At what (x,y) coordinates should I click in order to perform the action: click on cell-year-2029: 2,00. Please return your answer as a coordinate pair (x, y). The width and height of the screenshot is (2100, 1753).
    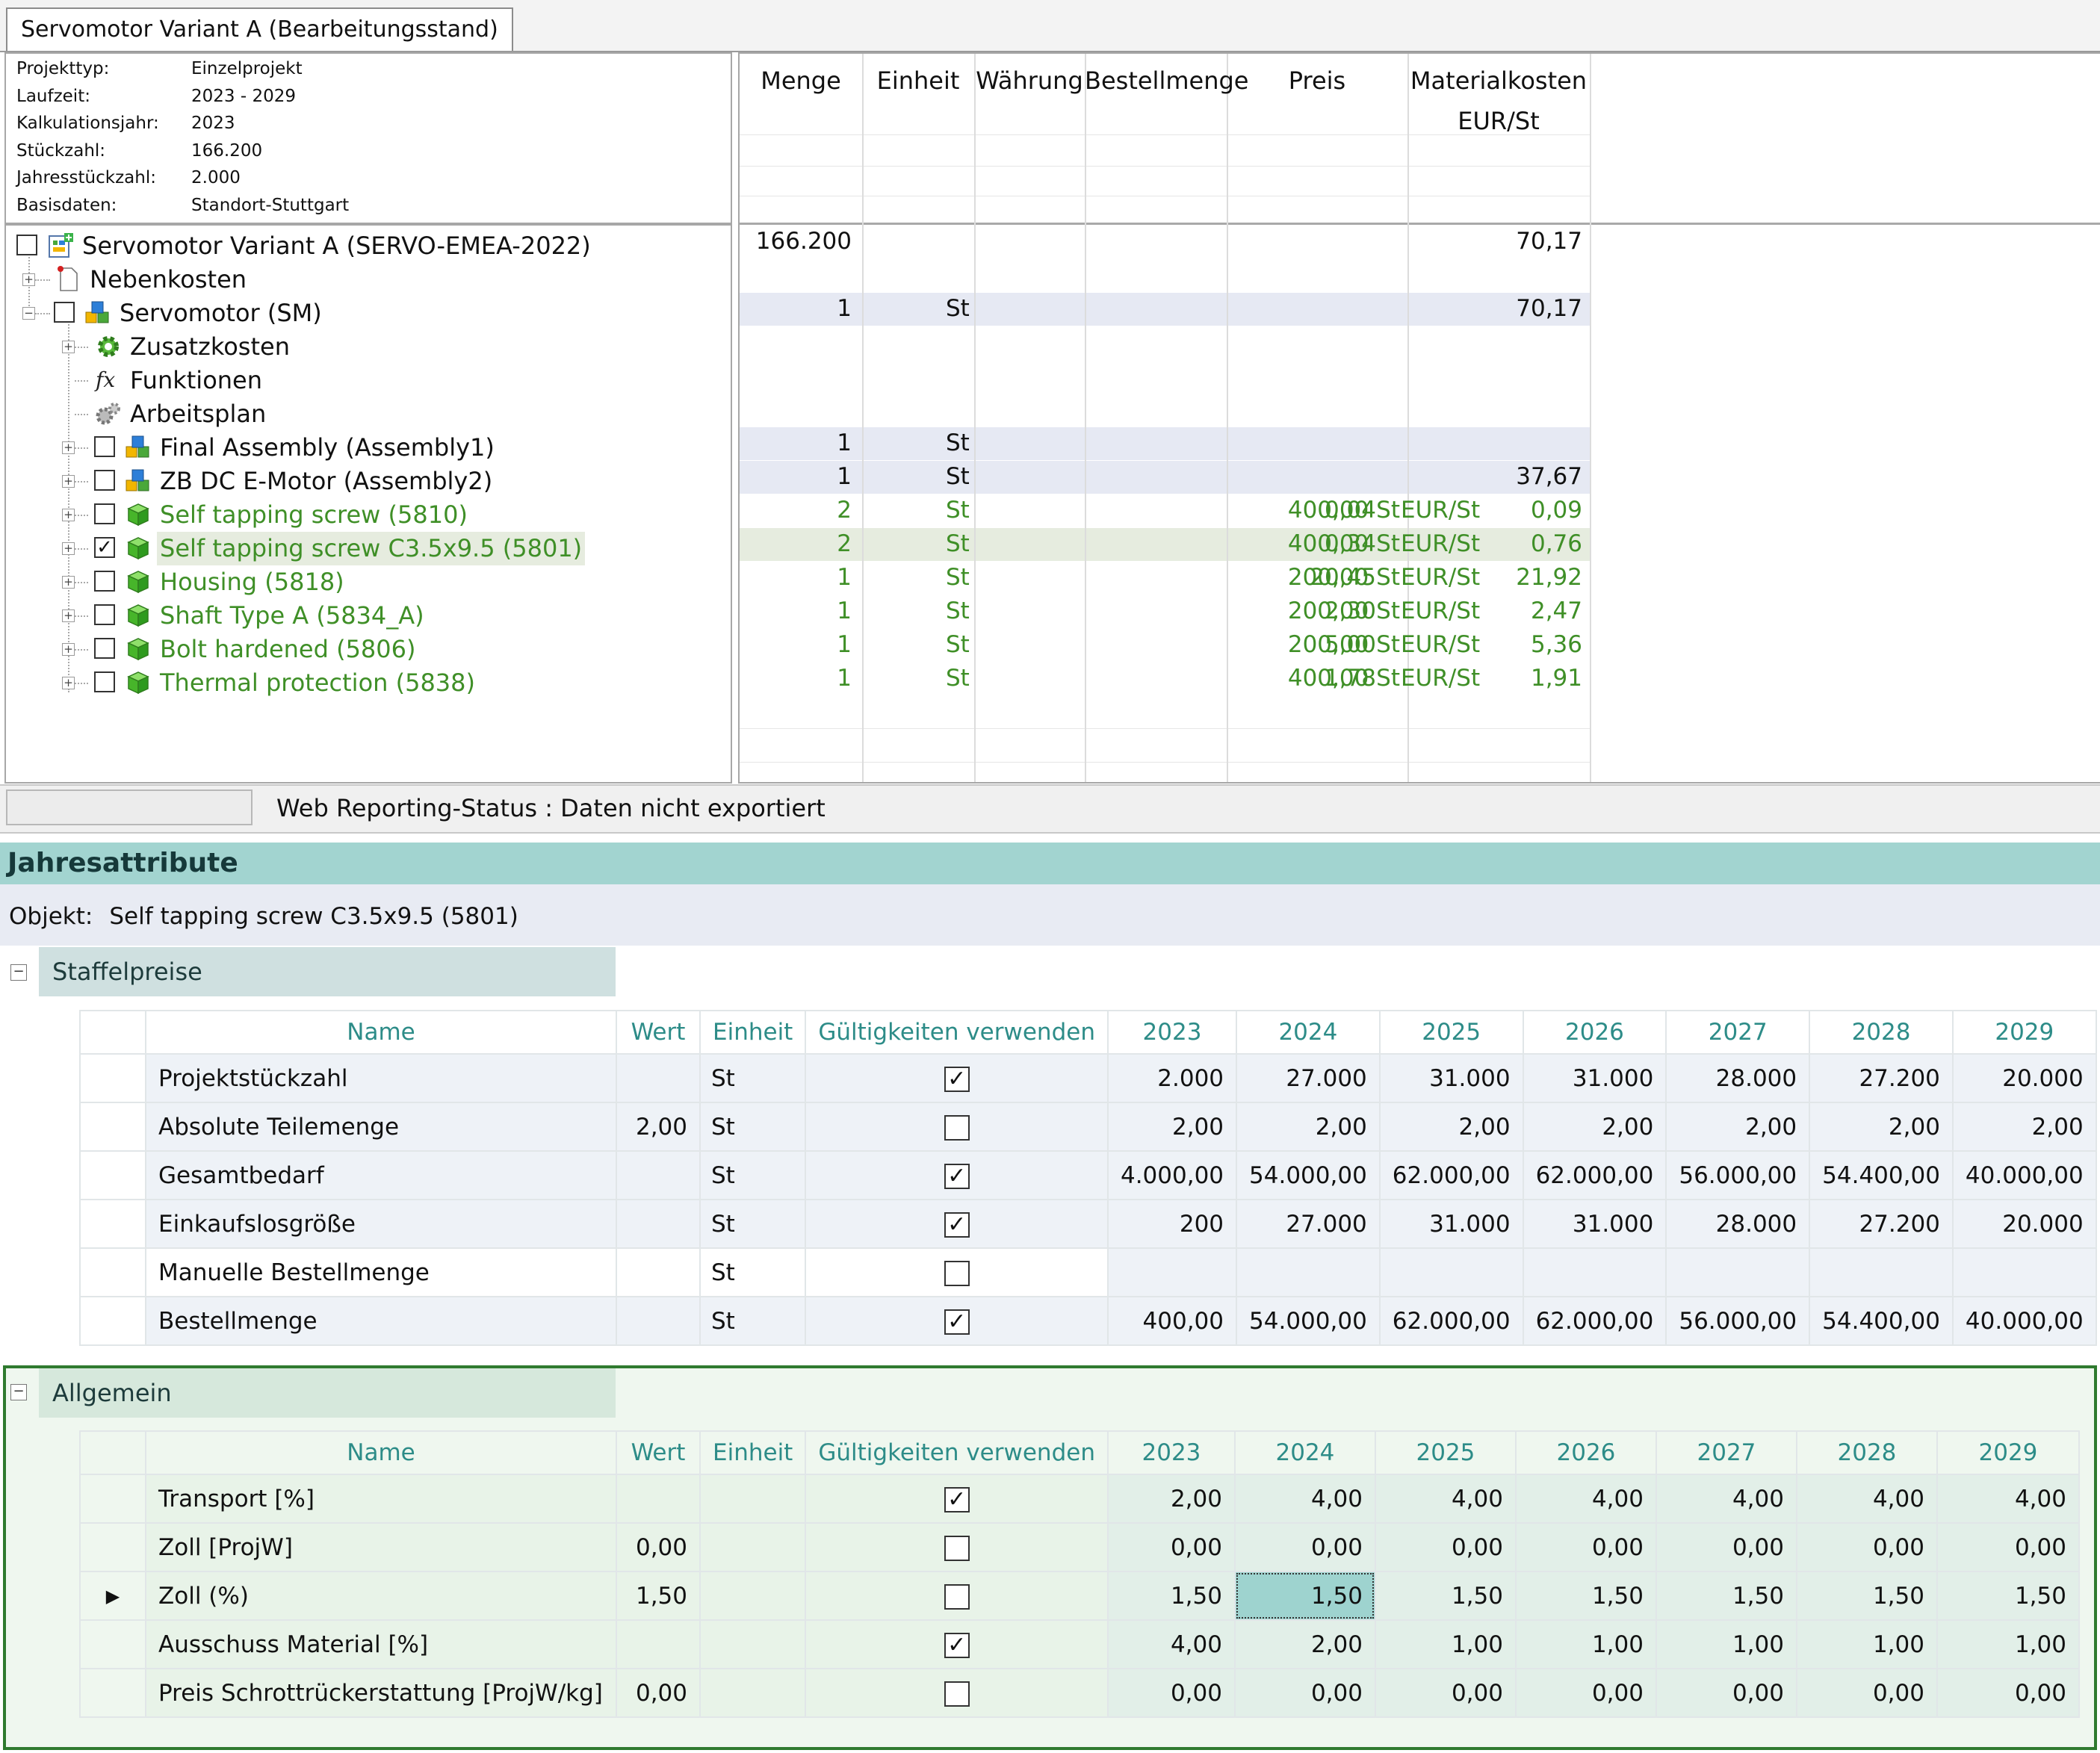
    Looking at the image, I should click on (2024, 1127).